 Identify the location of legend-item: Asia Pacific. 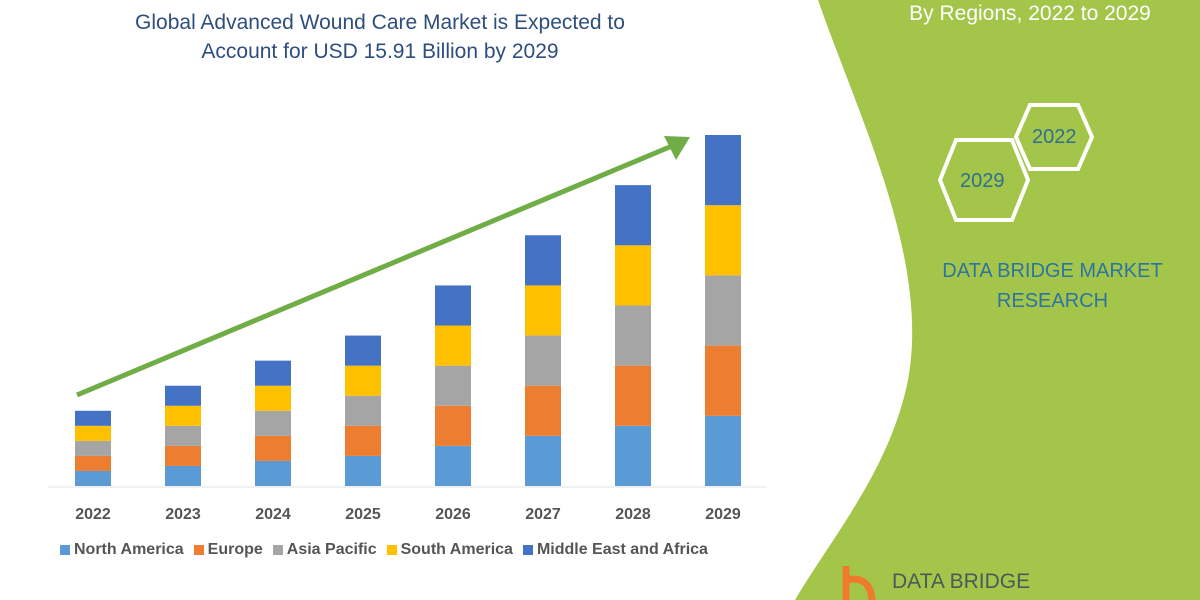
(324, 550).